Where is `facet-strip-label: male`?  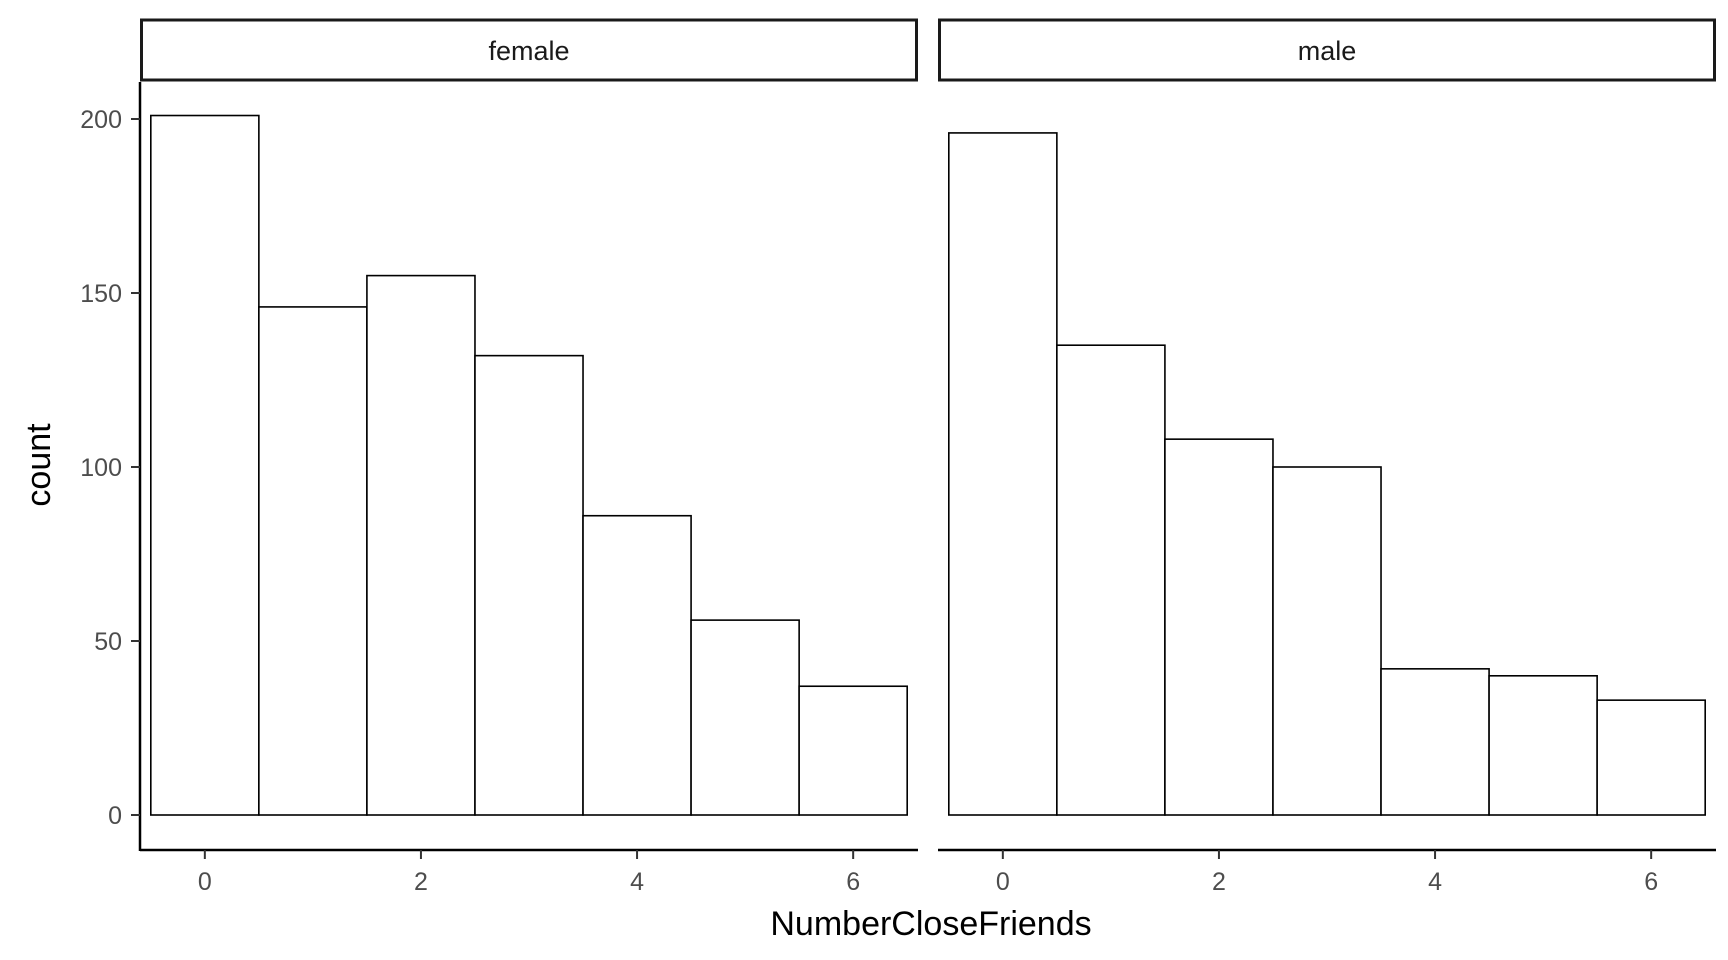
facet-strip-label: male is located at coordinates (1327, 51).